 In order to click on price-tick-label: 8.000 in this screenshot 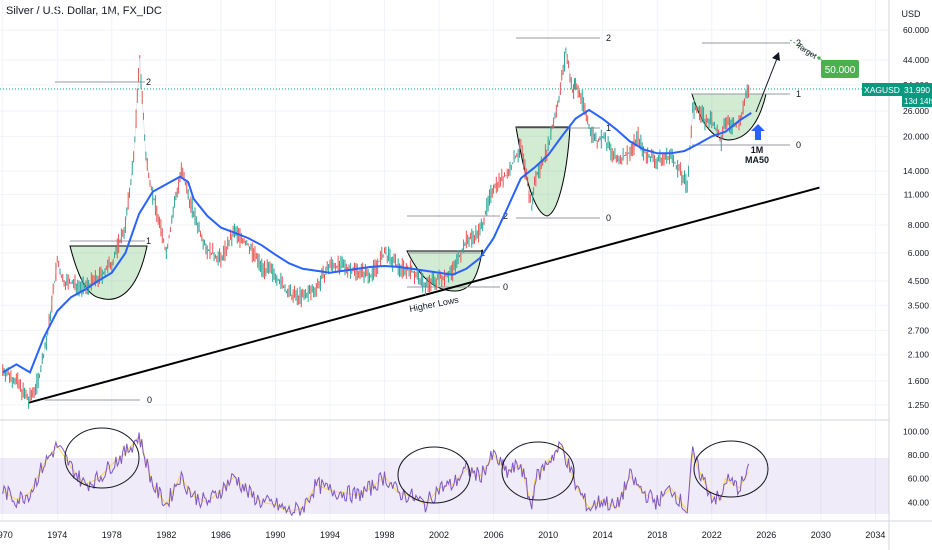, I will do `click(919, 225)`.